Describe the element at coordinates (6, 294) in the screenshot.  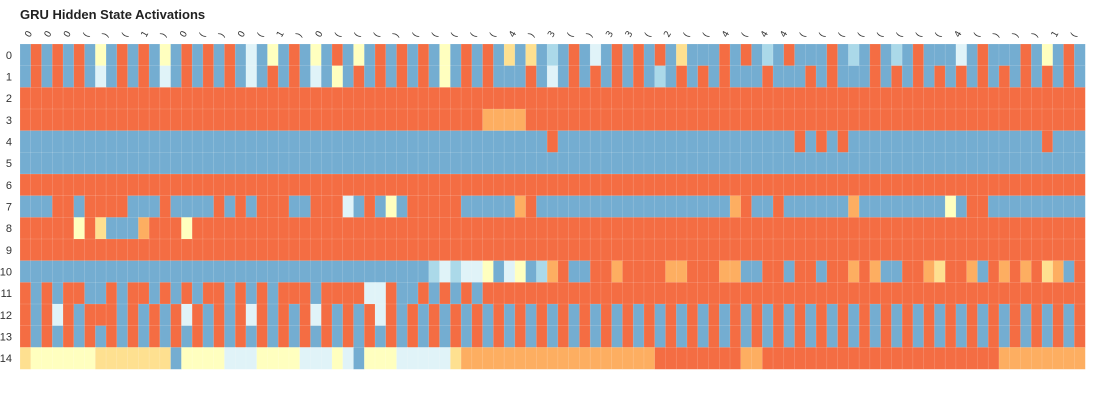
I see `row-label: 11` at that location.